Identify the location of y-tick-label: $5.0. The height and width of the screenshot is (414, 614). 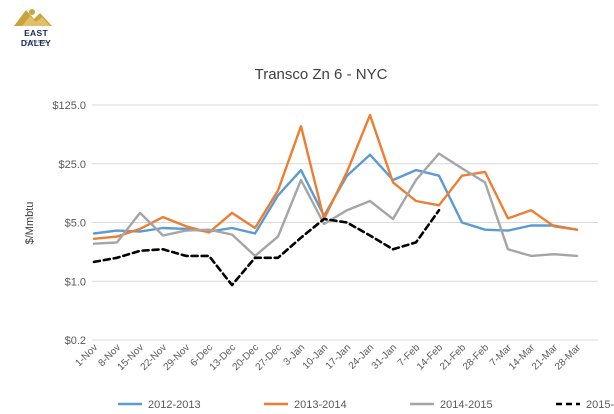
(75, 224).